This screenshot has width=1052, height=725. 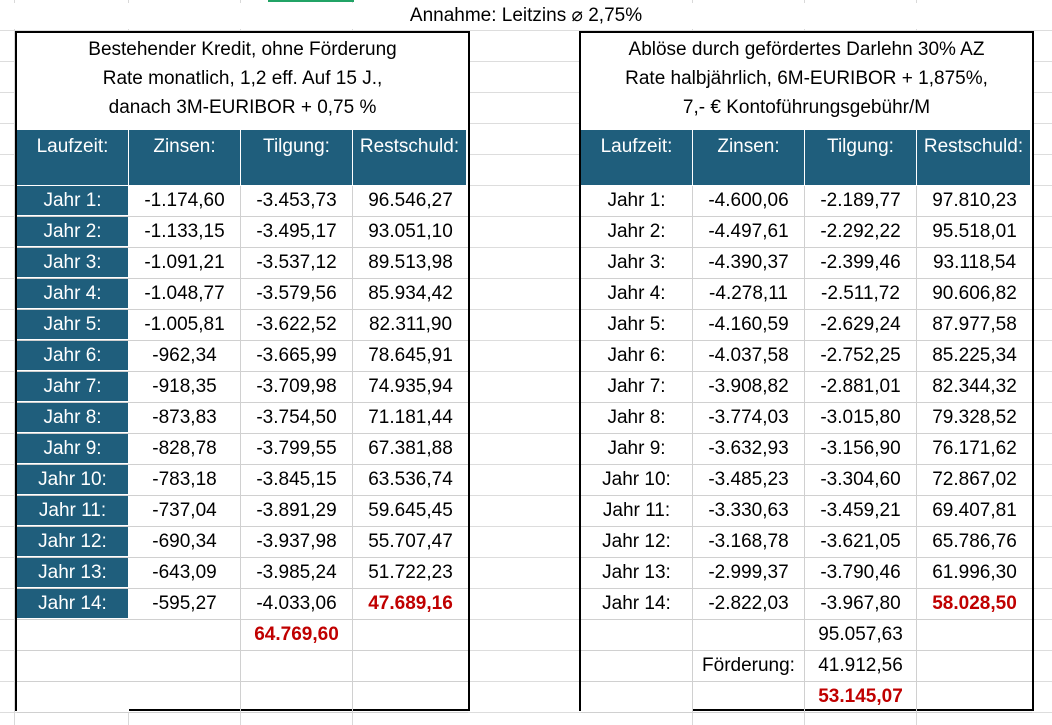 What do you see at coordinates (410, 293) in the screenshot?
I see `restschuld-cell: 85.934,42` at bounding box center [410, 293].